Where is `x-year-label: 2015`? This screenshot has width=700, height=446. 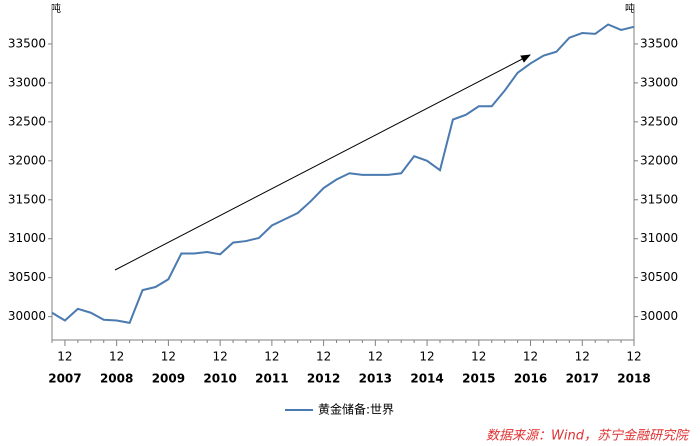 x-year-label: 2015 is located at coordinates (478, 379).